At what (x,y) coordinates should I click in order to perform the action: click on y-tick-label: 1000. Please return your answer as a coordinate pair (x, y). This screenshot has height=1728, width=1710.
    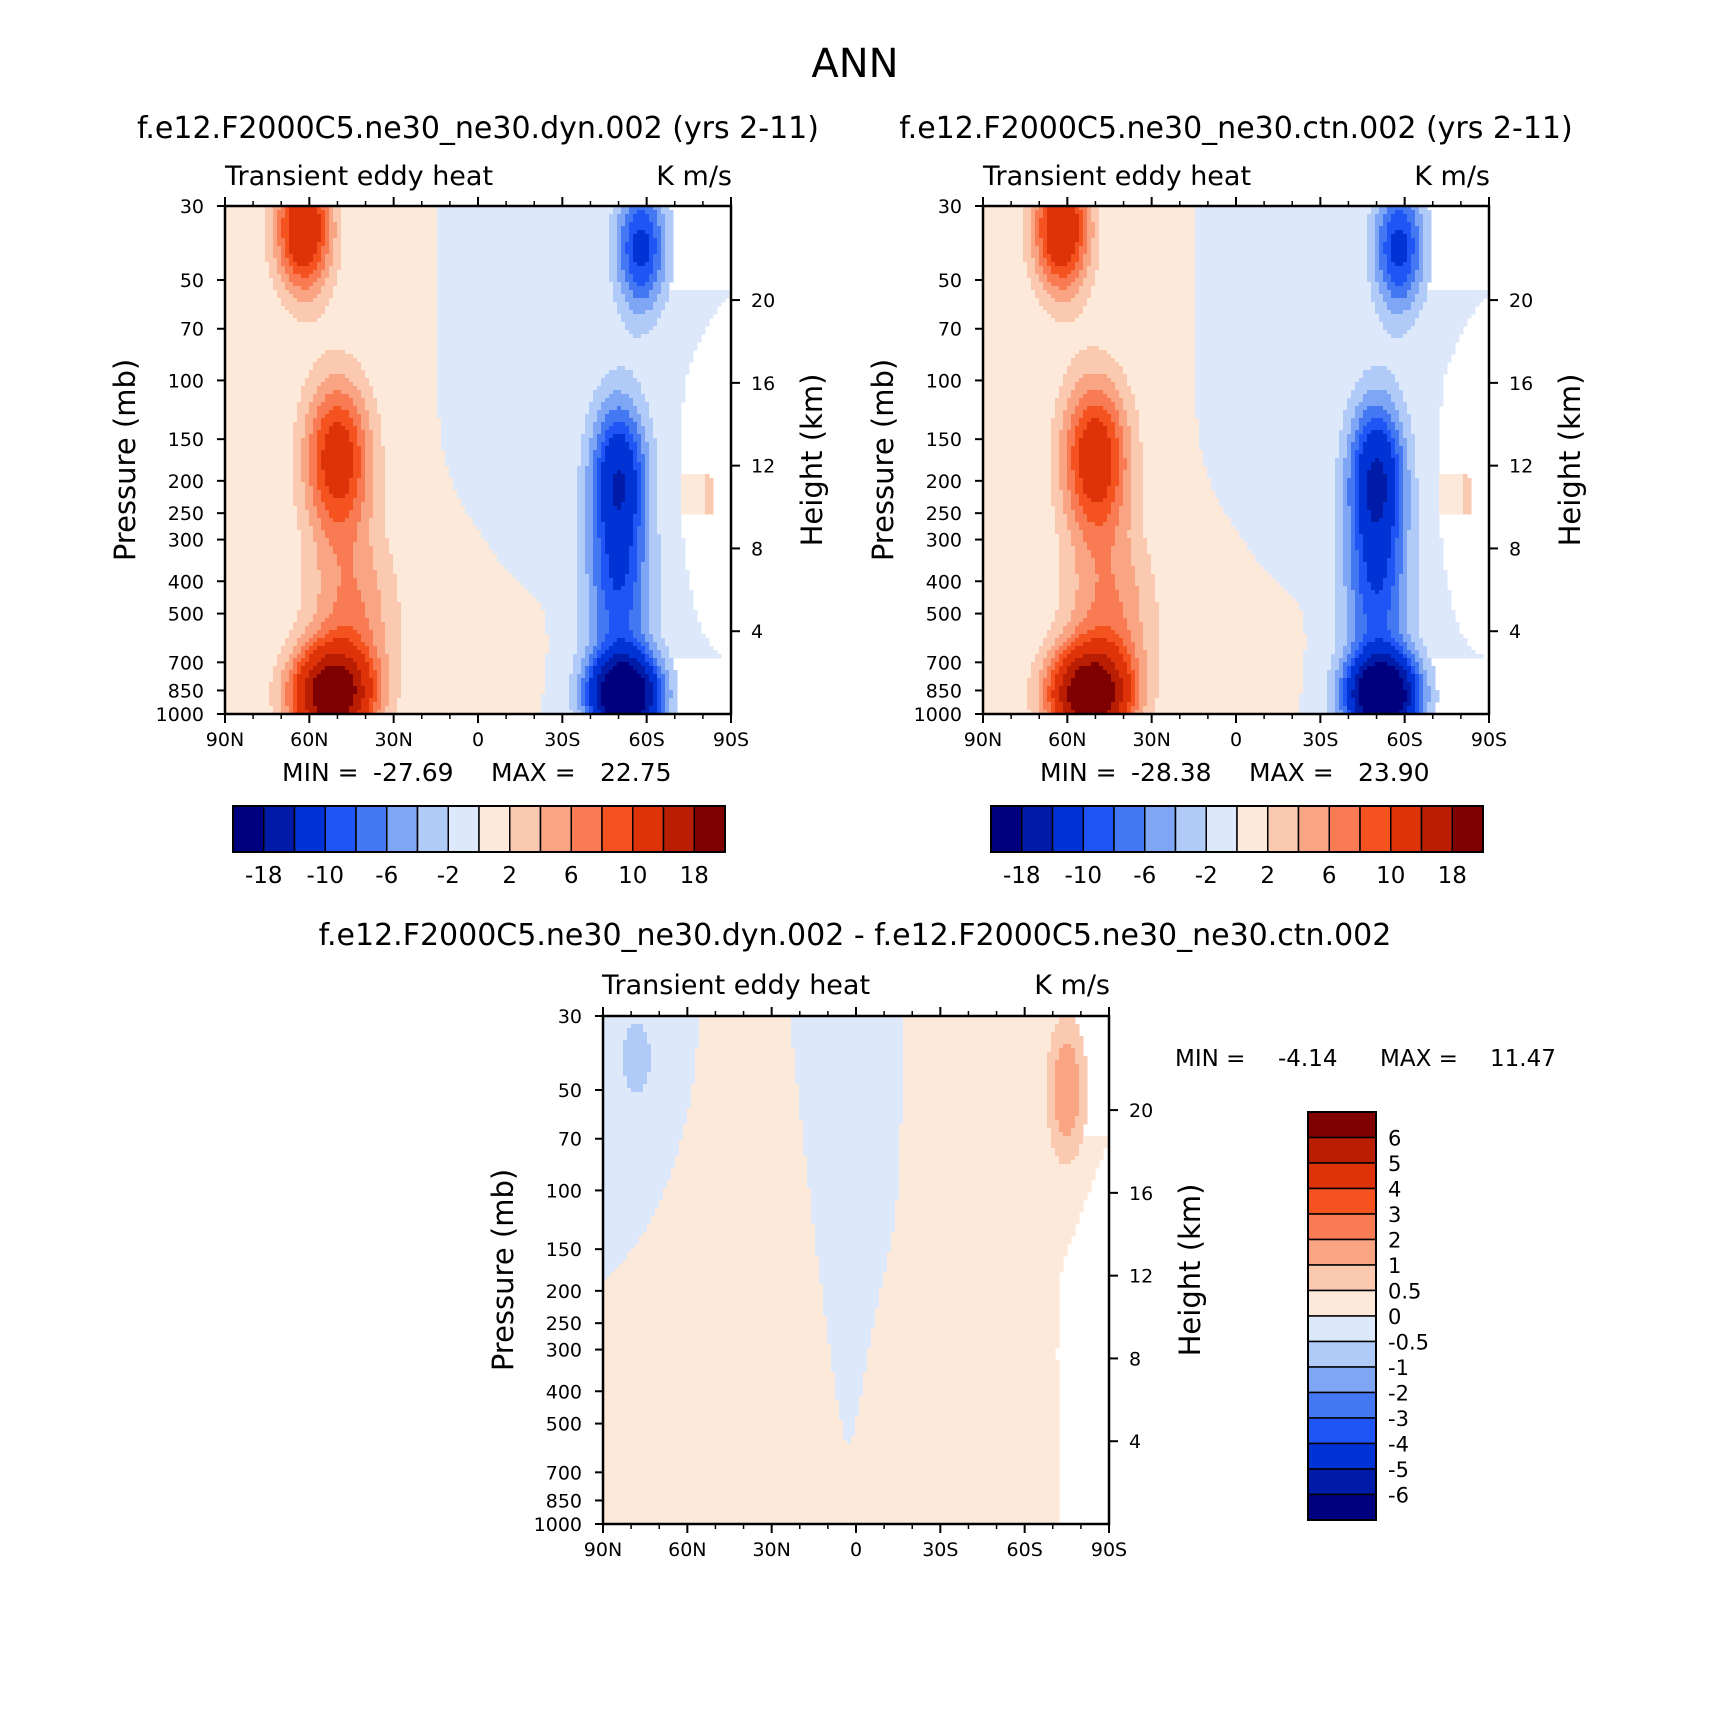
    Looking at the image, I should click on (938, 715).